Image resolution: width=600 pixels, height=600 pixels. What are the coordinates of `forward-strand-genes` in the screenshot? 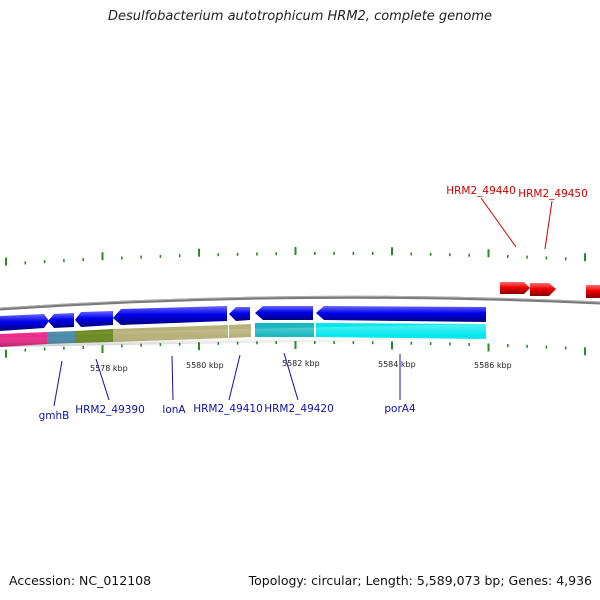 It's located at (550, 290).